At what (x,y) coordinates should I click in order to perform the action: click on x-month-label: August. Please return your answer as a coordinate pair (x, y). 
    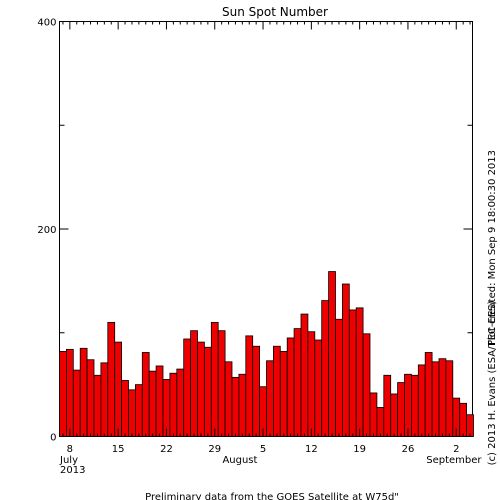
    Looking at the image, I should click on (239, 460).